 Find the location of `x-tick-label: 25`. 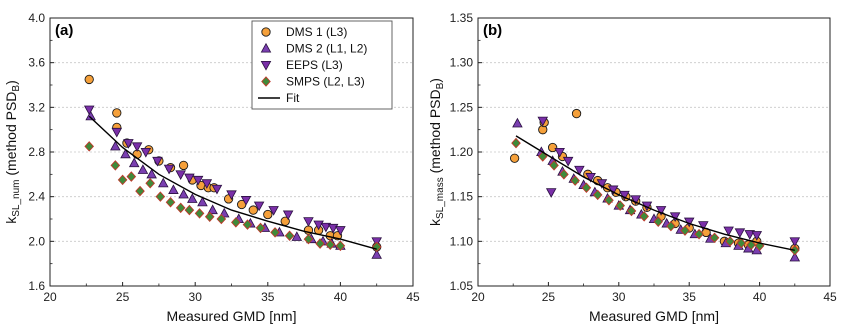

x-tick-label: 25 is located at coordinates (123, 297).